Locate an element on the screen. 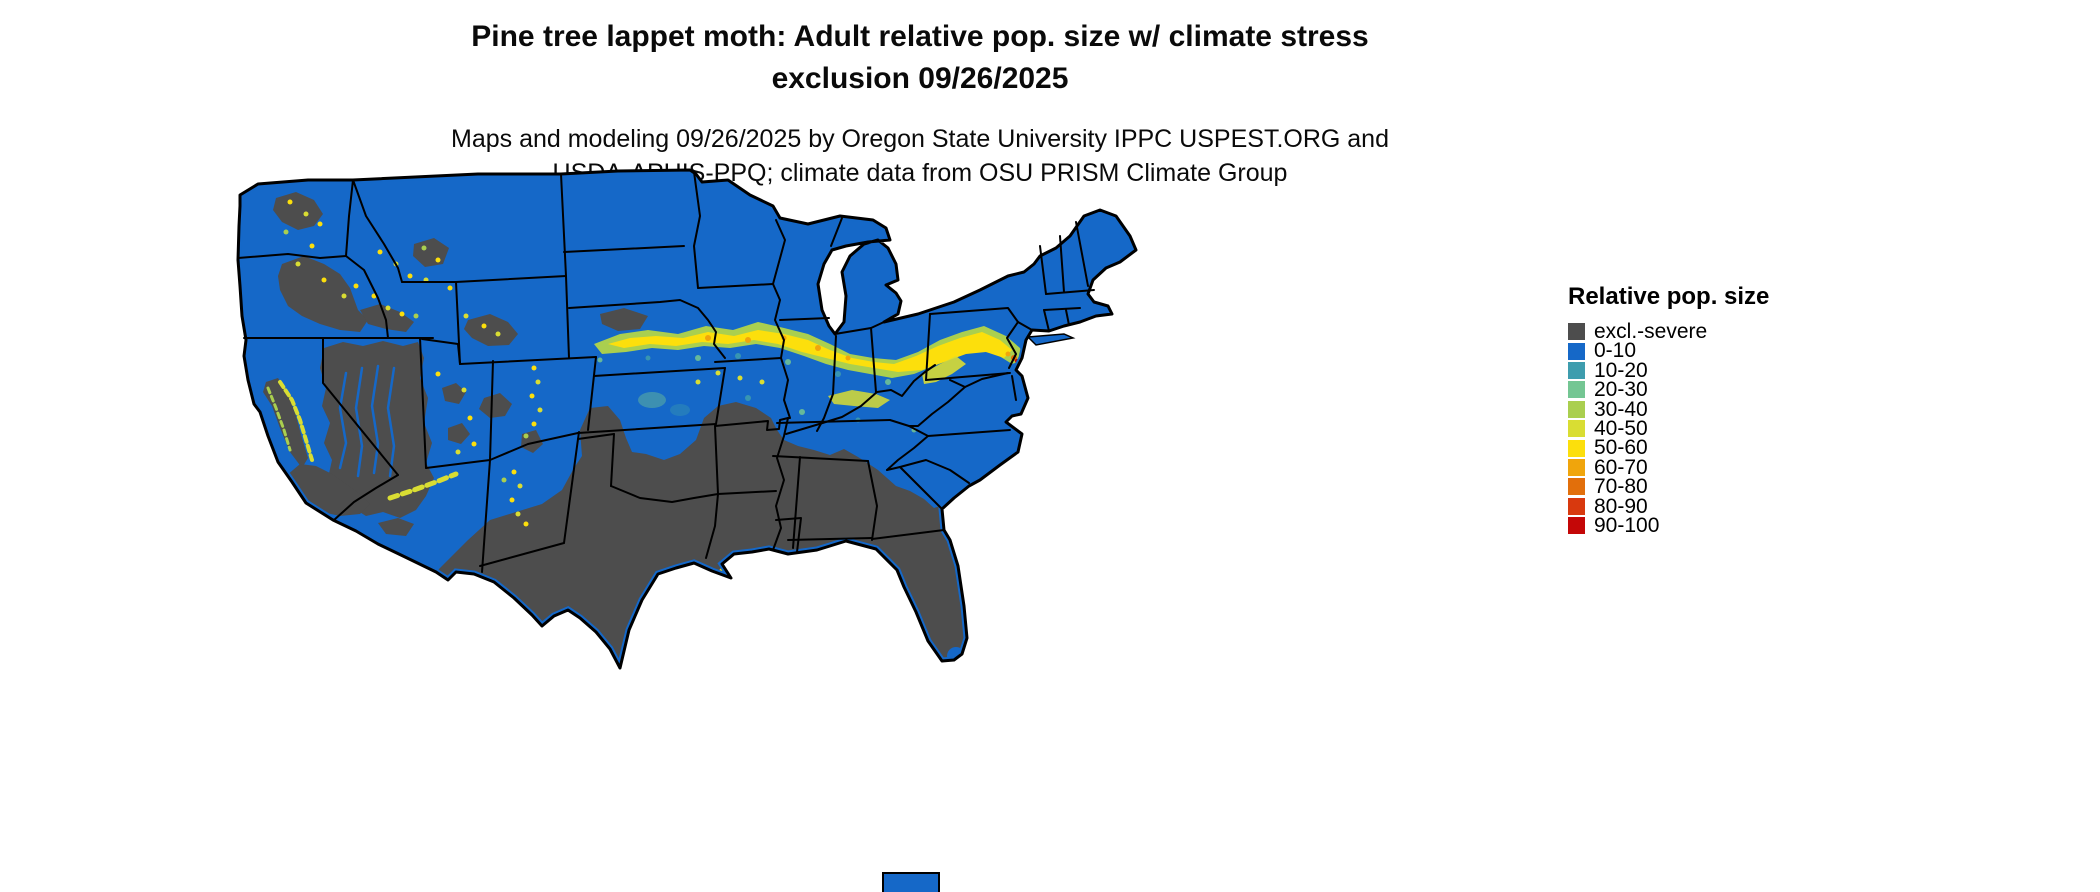  legend-item: 10-20 is located at coordinates (1683, 370).